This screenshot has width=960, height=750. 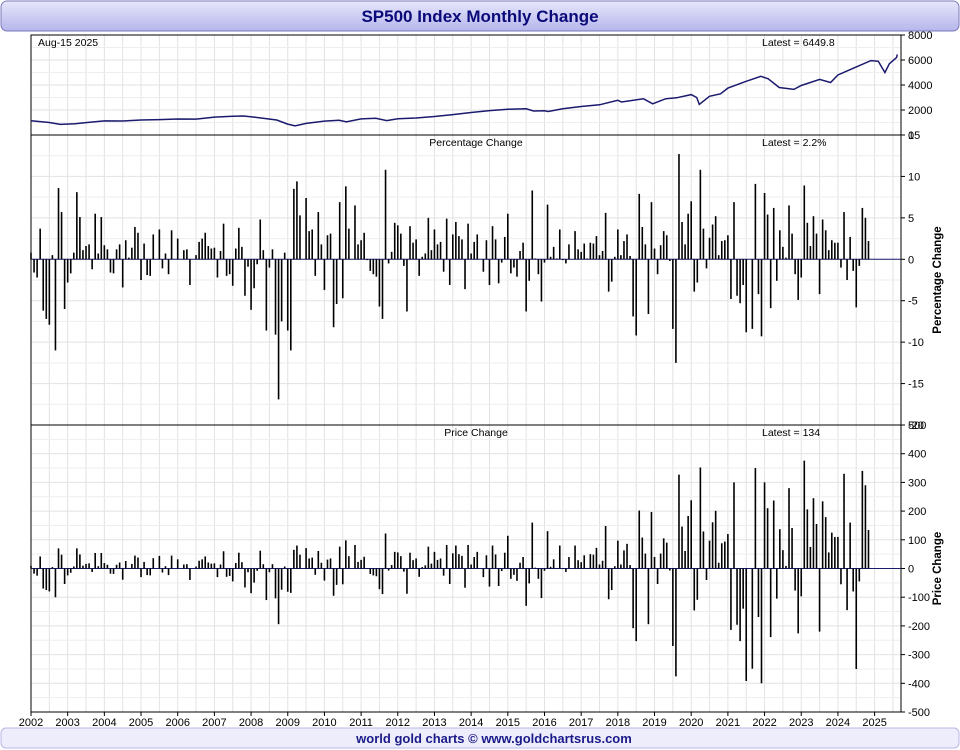 What do you see at coordinates (251, 723) in the screenshot?
I see `x-tick-label: 2008` at bounding box center [251, 723].